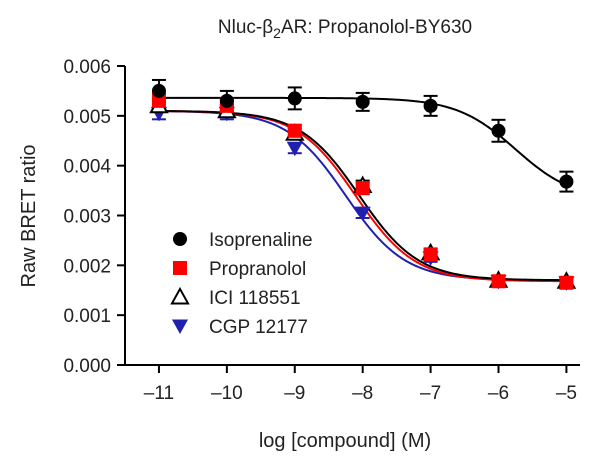 The image size is (590, 471). What do you see at coordinates (159, 393) in the screenshot?
I see `x-tick-label: –11` at bounding box center [159, 393].